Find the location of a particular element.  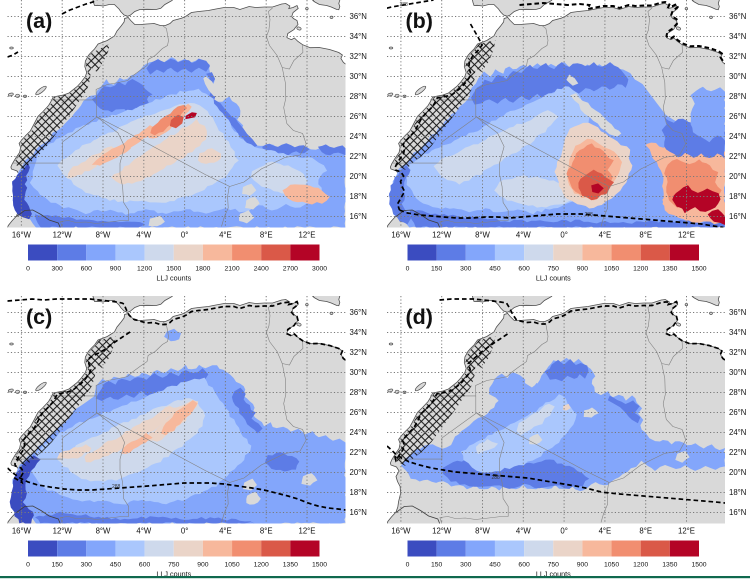

svg-text: (a) is located at coordinates (39, 21).